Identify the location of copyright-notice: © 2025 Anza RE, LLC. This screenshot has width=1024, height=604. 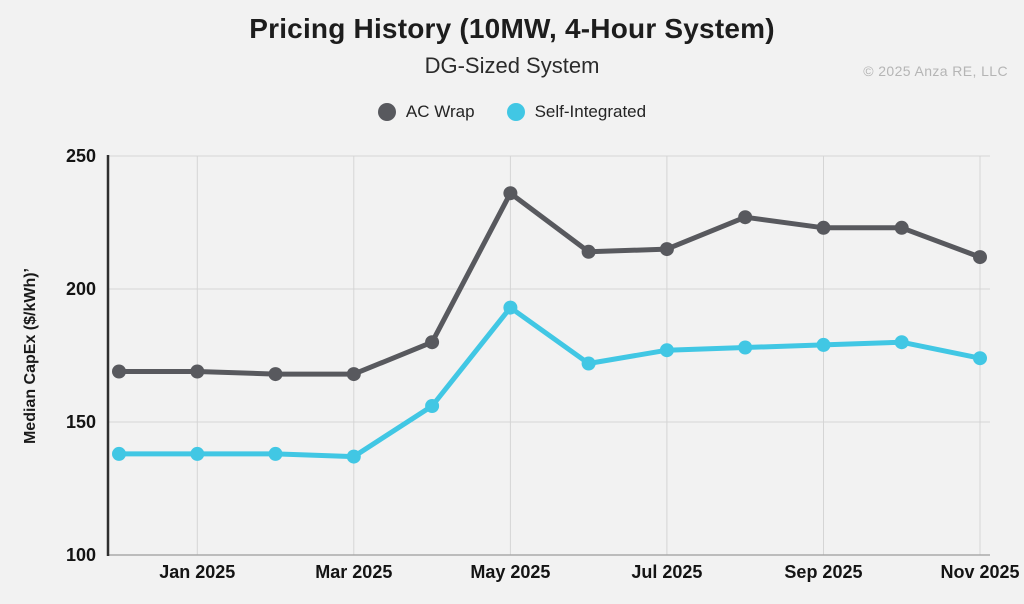
(935, 71).